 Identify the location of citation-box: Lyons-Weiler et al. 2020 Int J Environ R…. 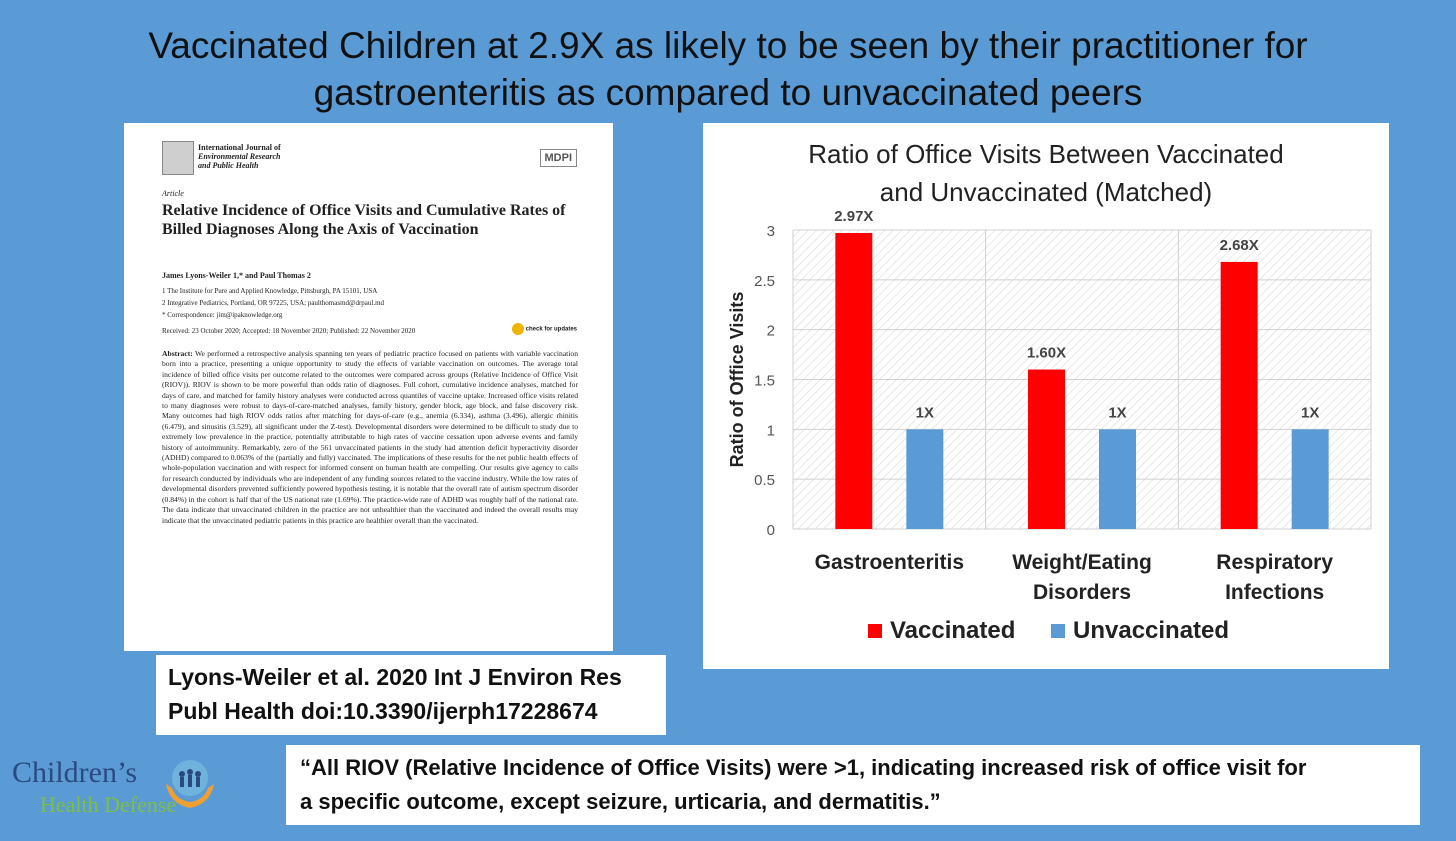
(411, 695).